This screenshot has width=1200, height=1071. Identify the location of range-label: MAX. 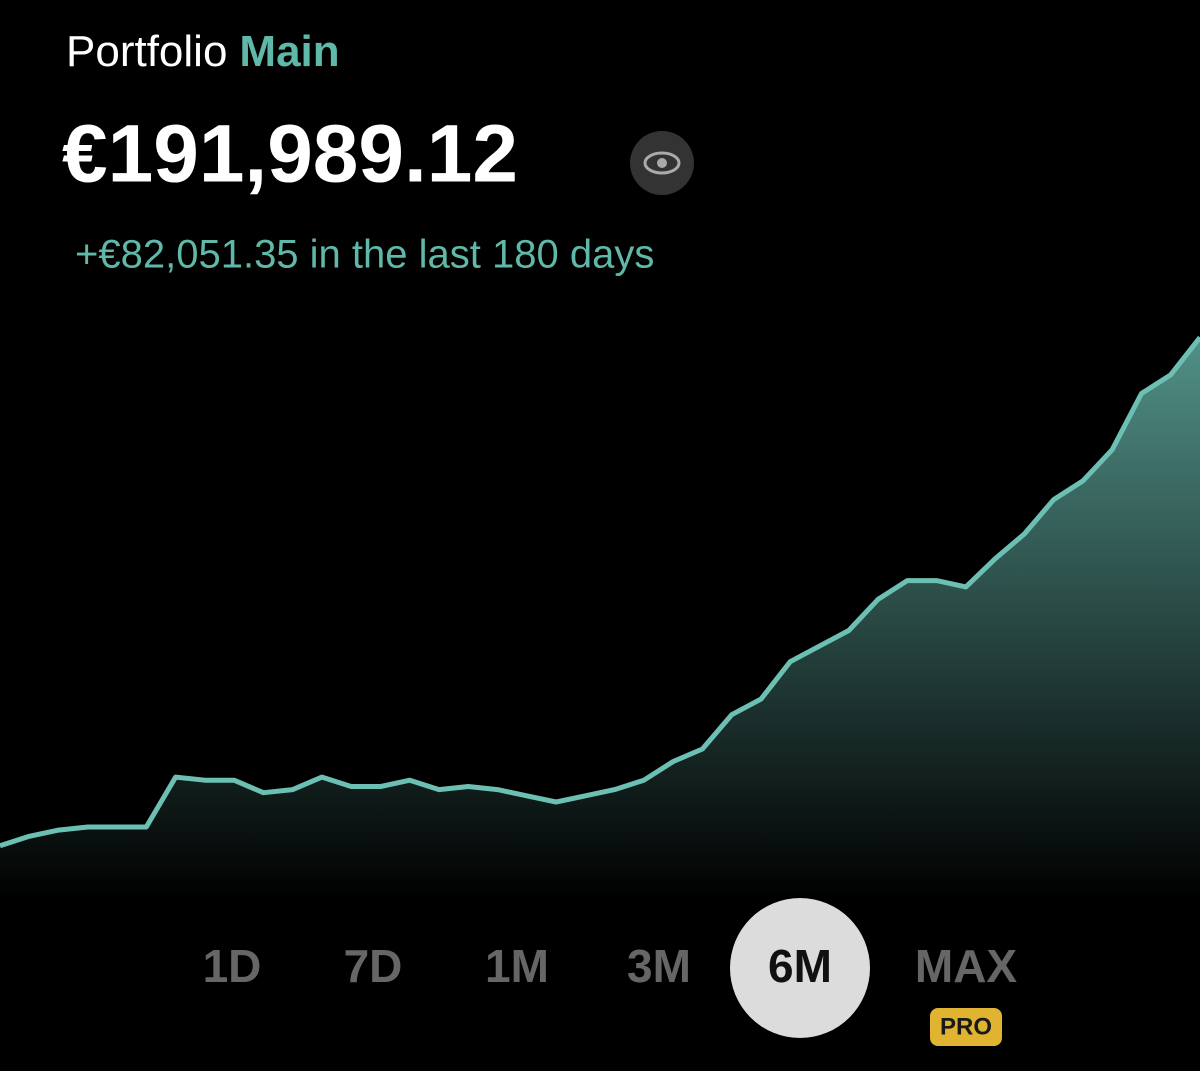
(966, 966).